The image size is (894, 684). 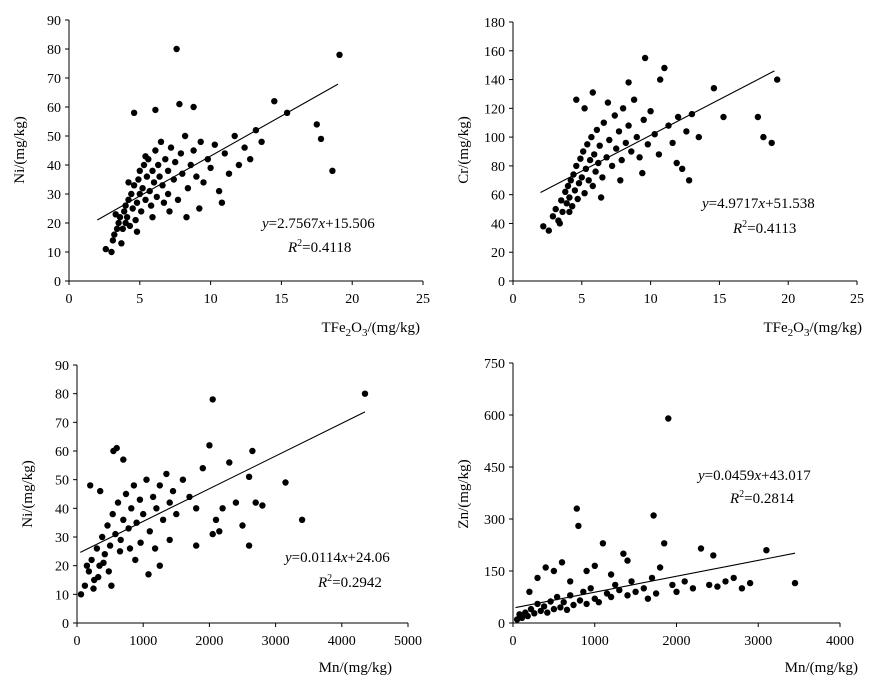 What do you see at coordinates (336, 558) in the screenshot?
I see `regression-equation: y=0.0114x+24.06` at bounding box center [336, 558].